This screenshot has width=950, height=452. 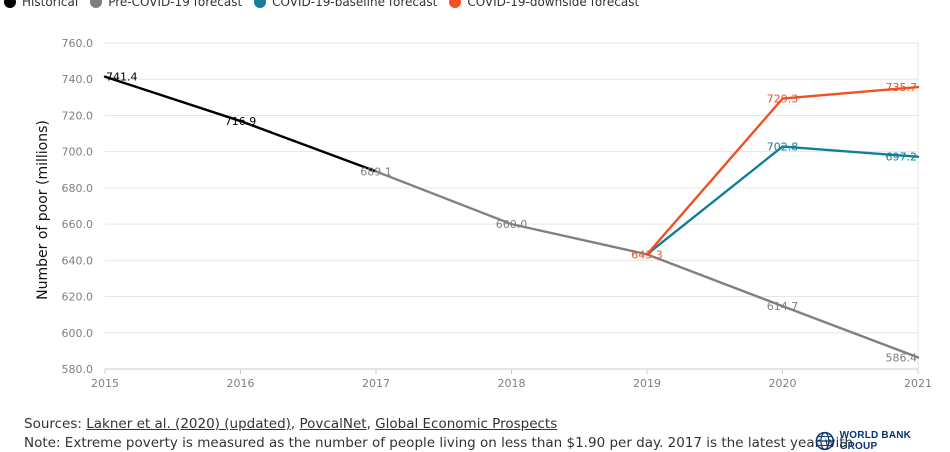 What do you see at coordinates (78, 79) in the screenshot?
I see `y-tick-label: 740.0` at bounding box center [78, 79].